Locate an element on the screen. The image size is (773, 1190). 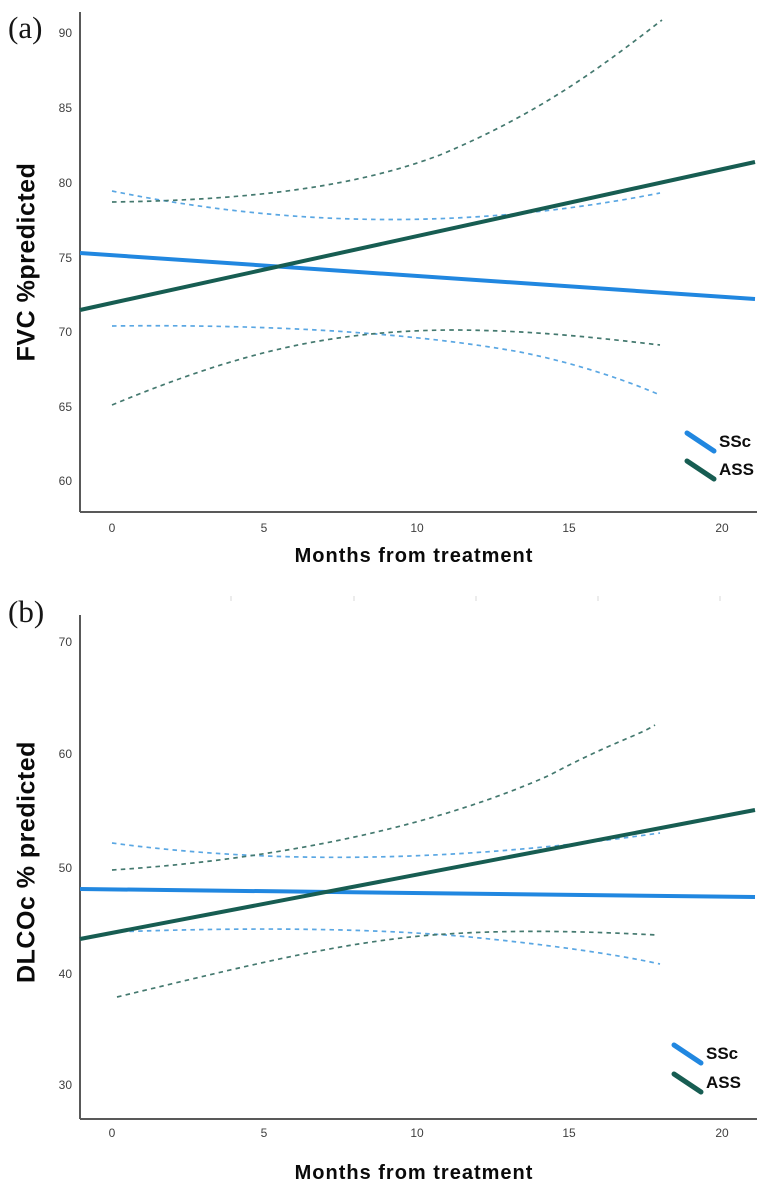
panel-b-ytick-70: 70 is located at coordinates (65, 642).